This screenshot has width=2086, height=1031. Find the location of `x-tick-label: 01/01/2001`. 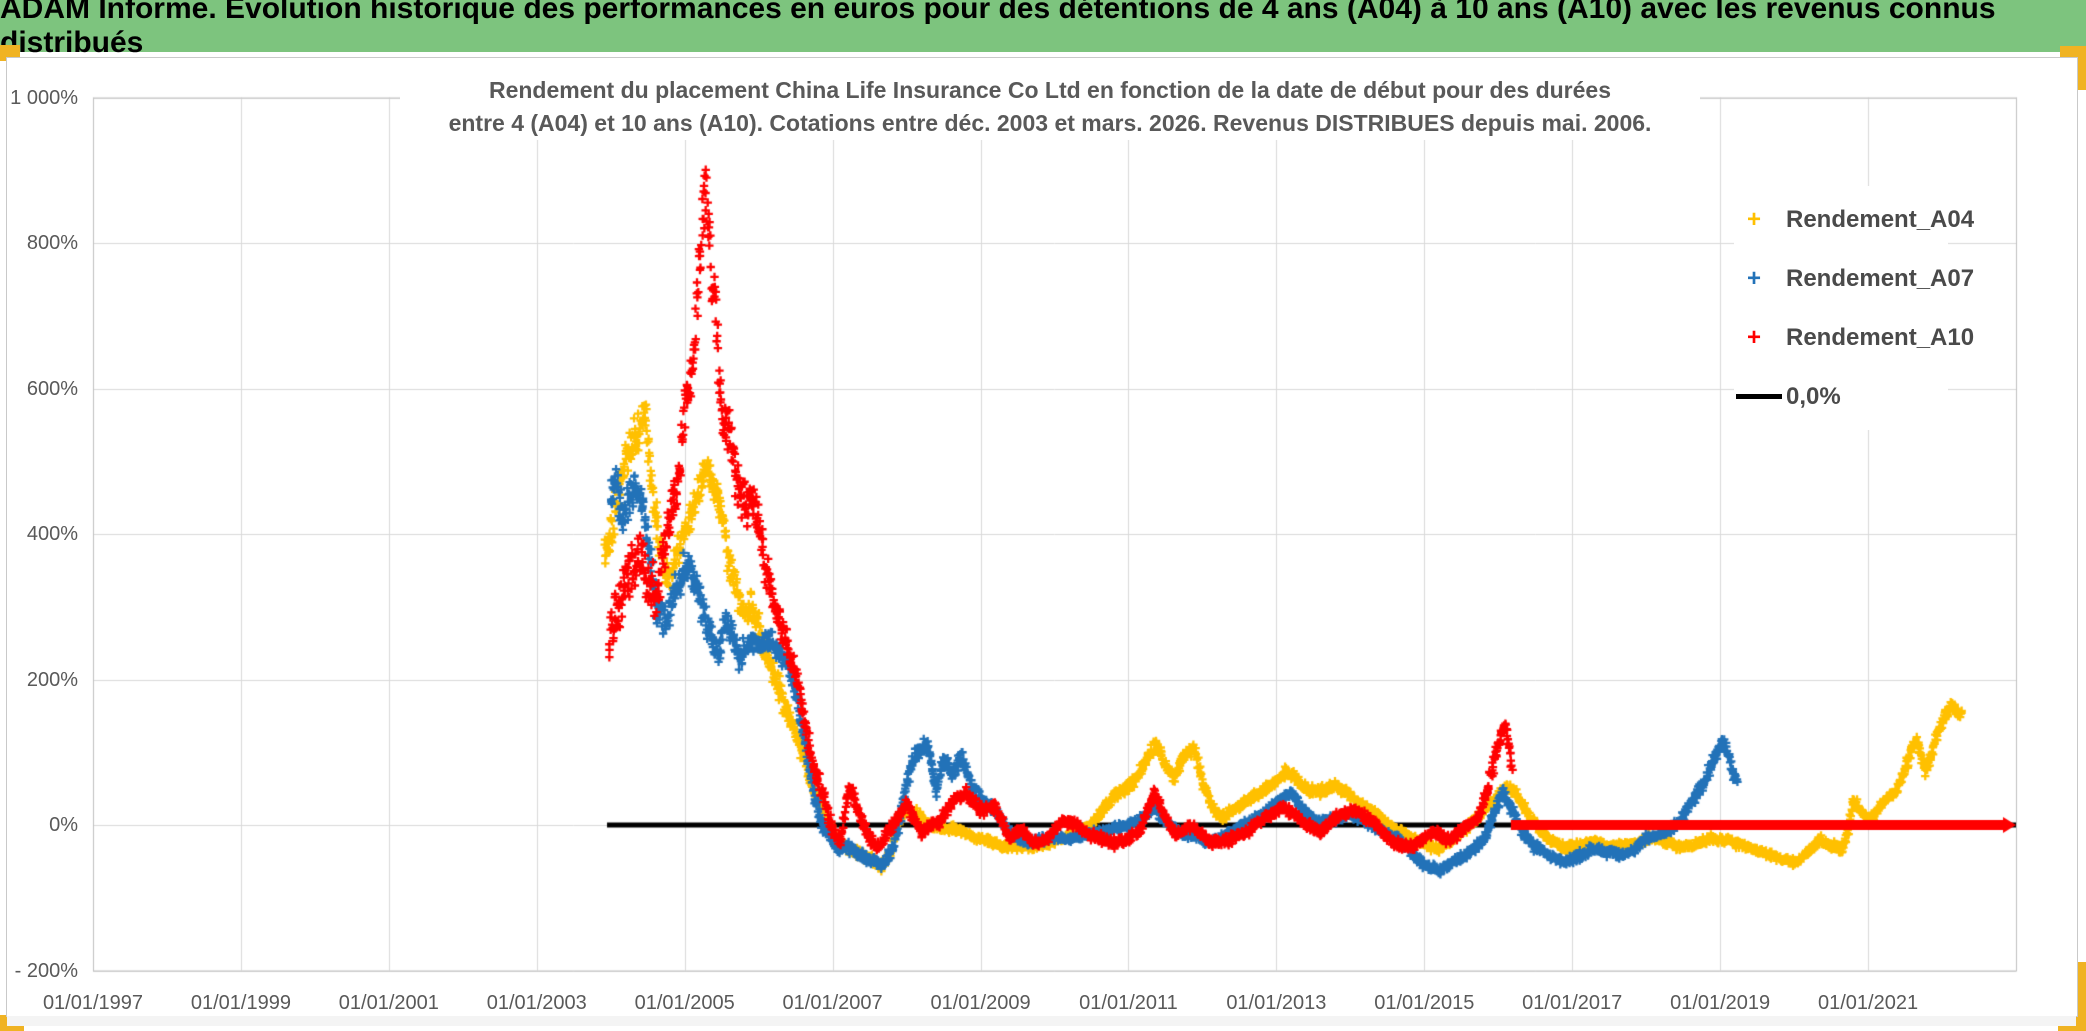

x-tick-label: 01/01/2001 is located at coordinates (388, 1003).